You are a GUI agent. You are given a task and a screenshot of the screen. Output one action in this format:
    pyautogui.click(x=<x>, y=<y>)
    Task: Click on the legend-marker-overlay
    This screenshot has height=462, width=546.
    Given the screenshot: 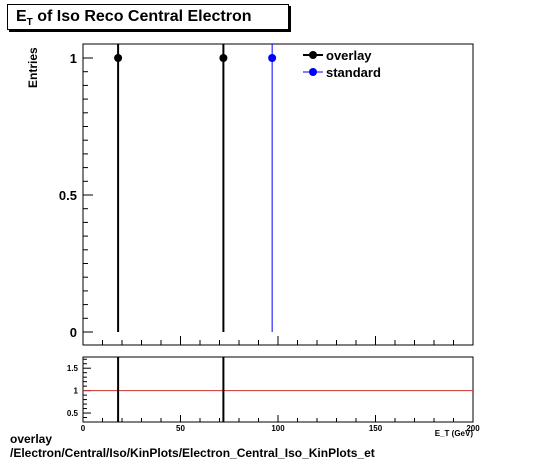 What is the action you would take?
    pyautogui.click(x=313, y=55)
    